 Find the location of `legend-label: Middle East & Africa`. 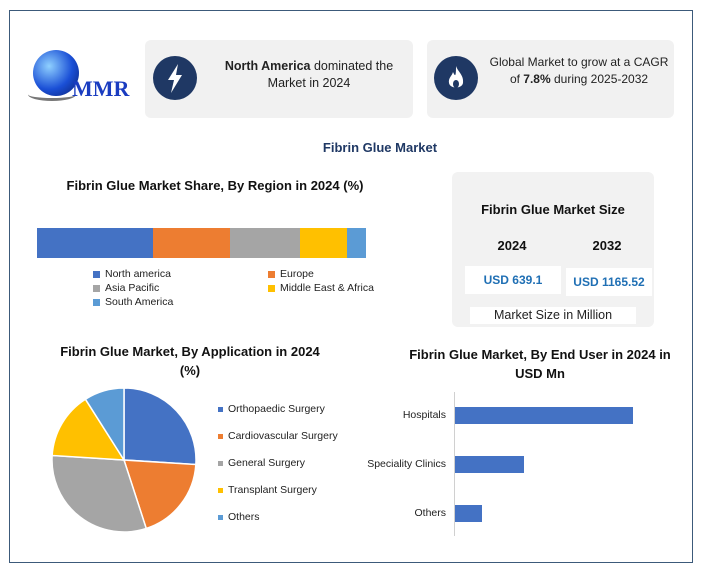

legend-label: Middle East & Africa is located at coordinates (327, 288).